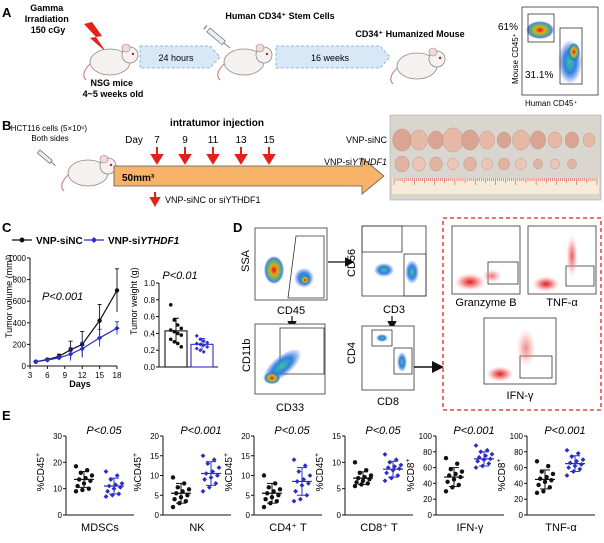 The image size is (604, 543). What do you see at coordinates (150, 300) in the screenshot?
I see `y-tick-label: 0.8` at bounding box center [150, 300].